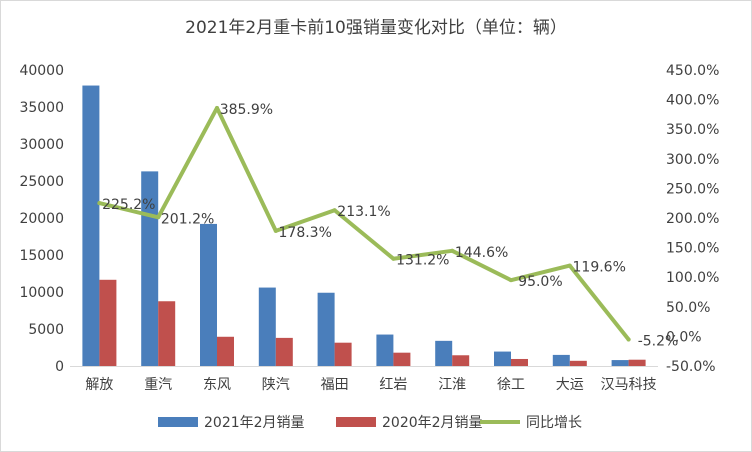 This screenshot has width=752, height=452. Describe the element at coordinates (41, 145) in the screenshot. I see `y-left-tick-label: 30000` at that location.